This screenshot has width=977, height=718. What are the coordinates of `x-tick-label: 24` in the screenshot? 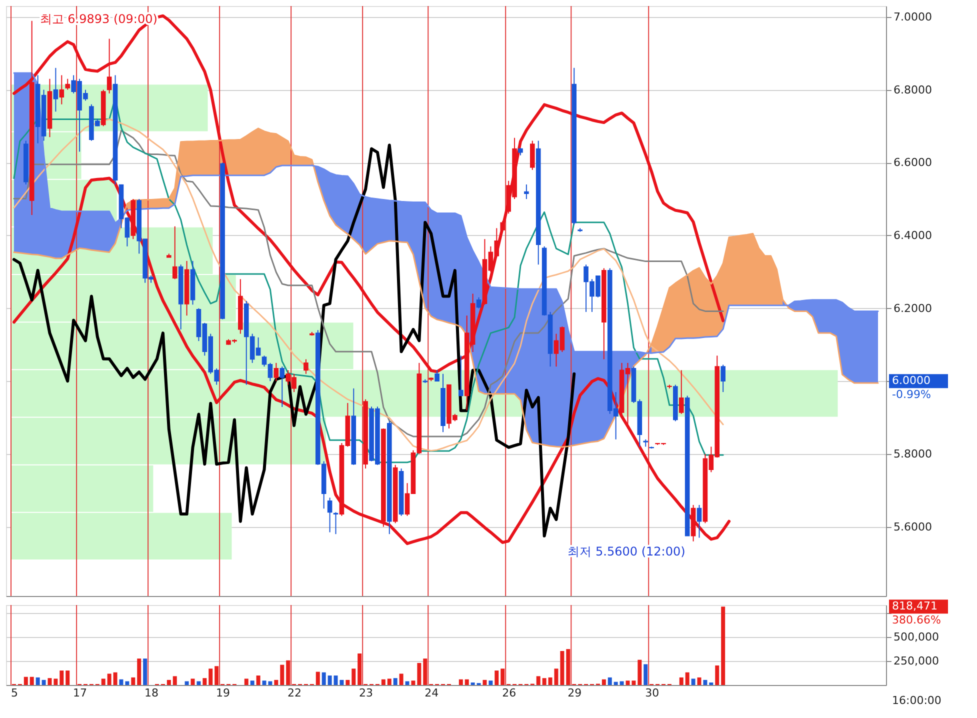 It's located at (431, 693).